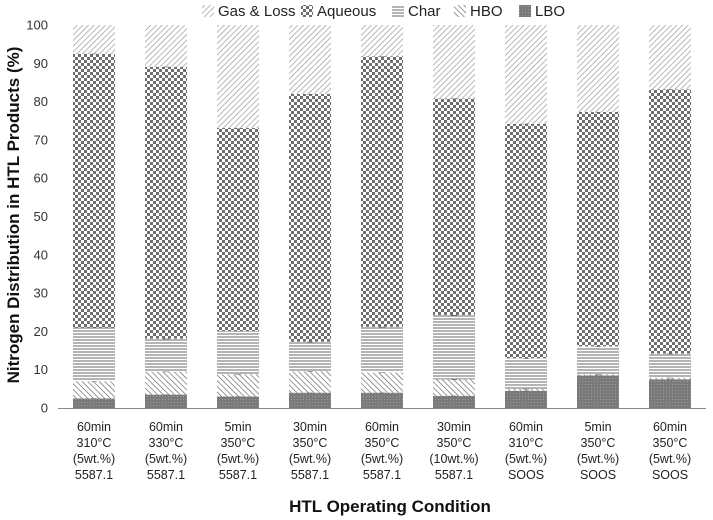 The height and width of the screenshot is (520, 713). I want to click on legend-label: LBO, so click(550, 11).